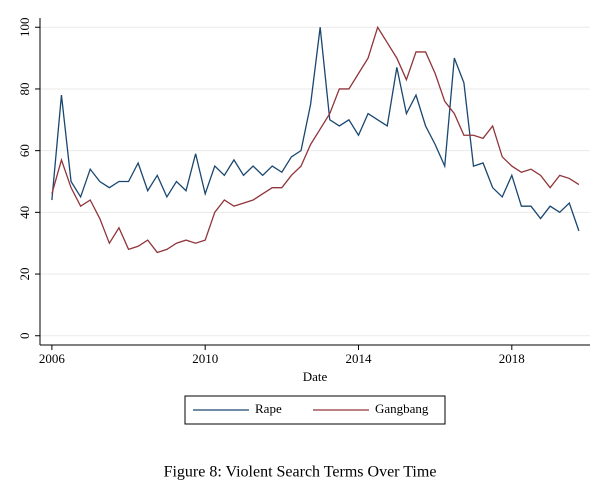 The height and width of the screenshot is (492, 600). What do you see at coordinates (24, 335) in the screenshot?
I see `y-tick-label: 0` at bounding box center [24, 335].